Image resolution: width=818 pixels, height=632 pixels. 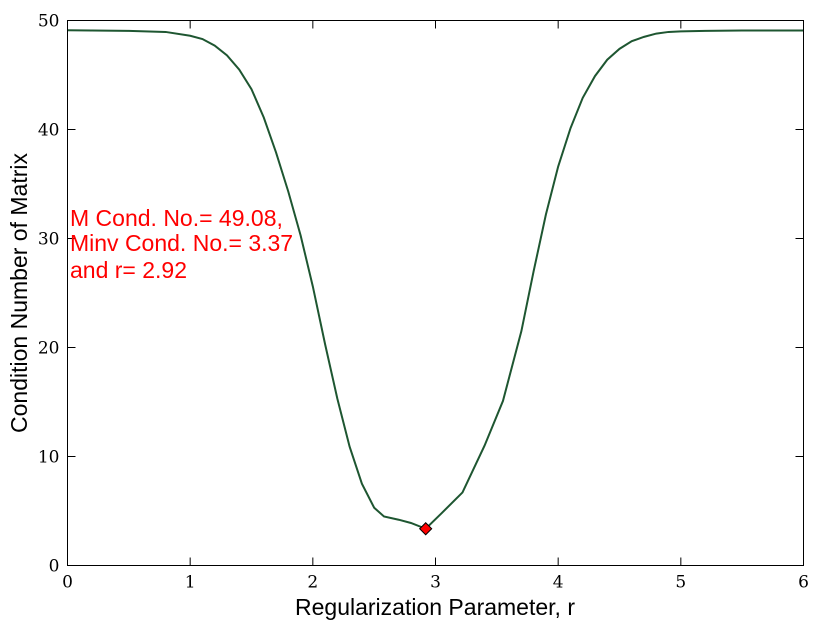 What do you see at coordinates (190, 583) in the screenshot?
I see `x-tick-label: 1` at bounding box center [190, 583].